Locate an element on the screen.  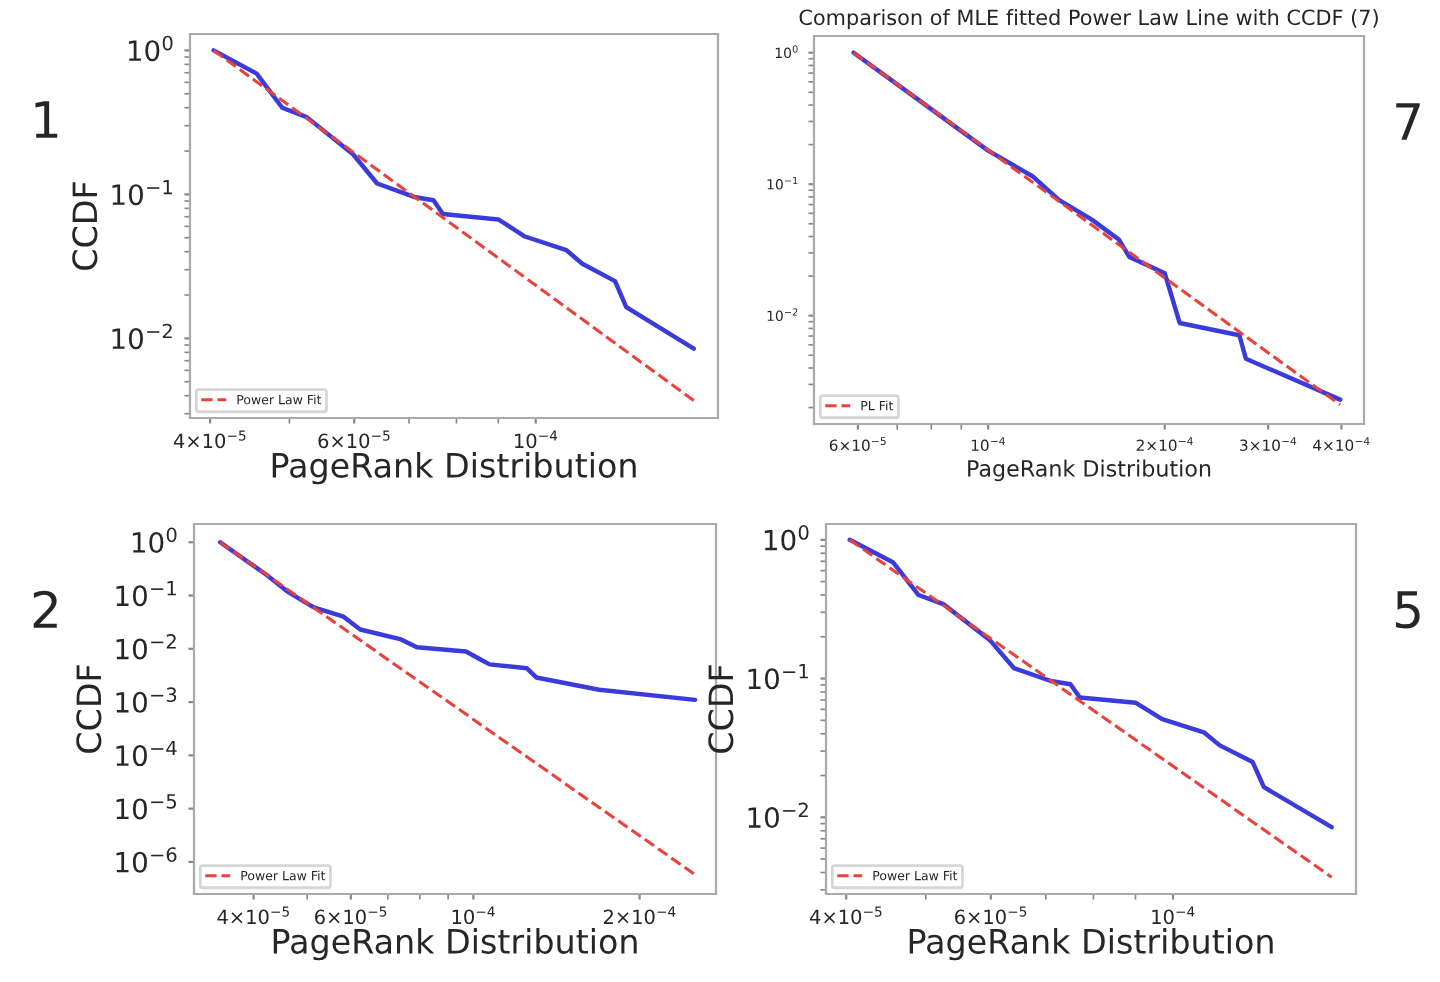
y-tick-label: 10$^{−3}$ is located at coordinates (146, 700).